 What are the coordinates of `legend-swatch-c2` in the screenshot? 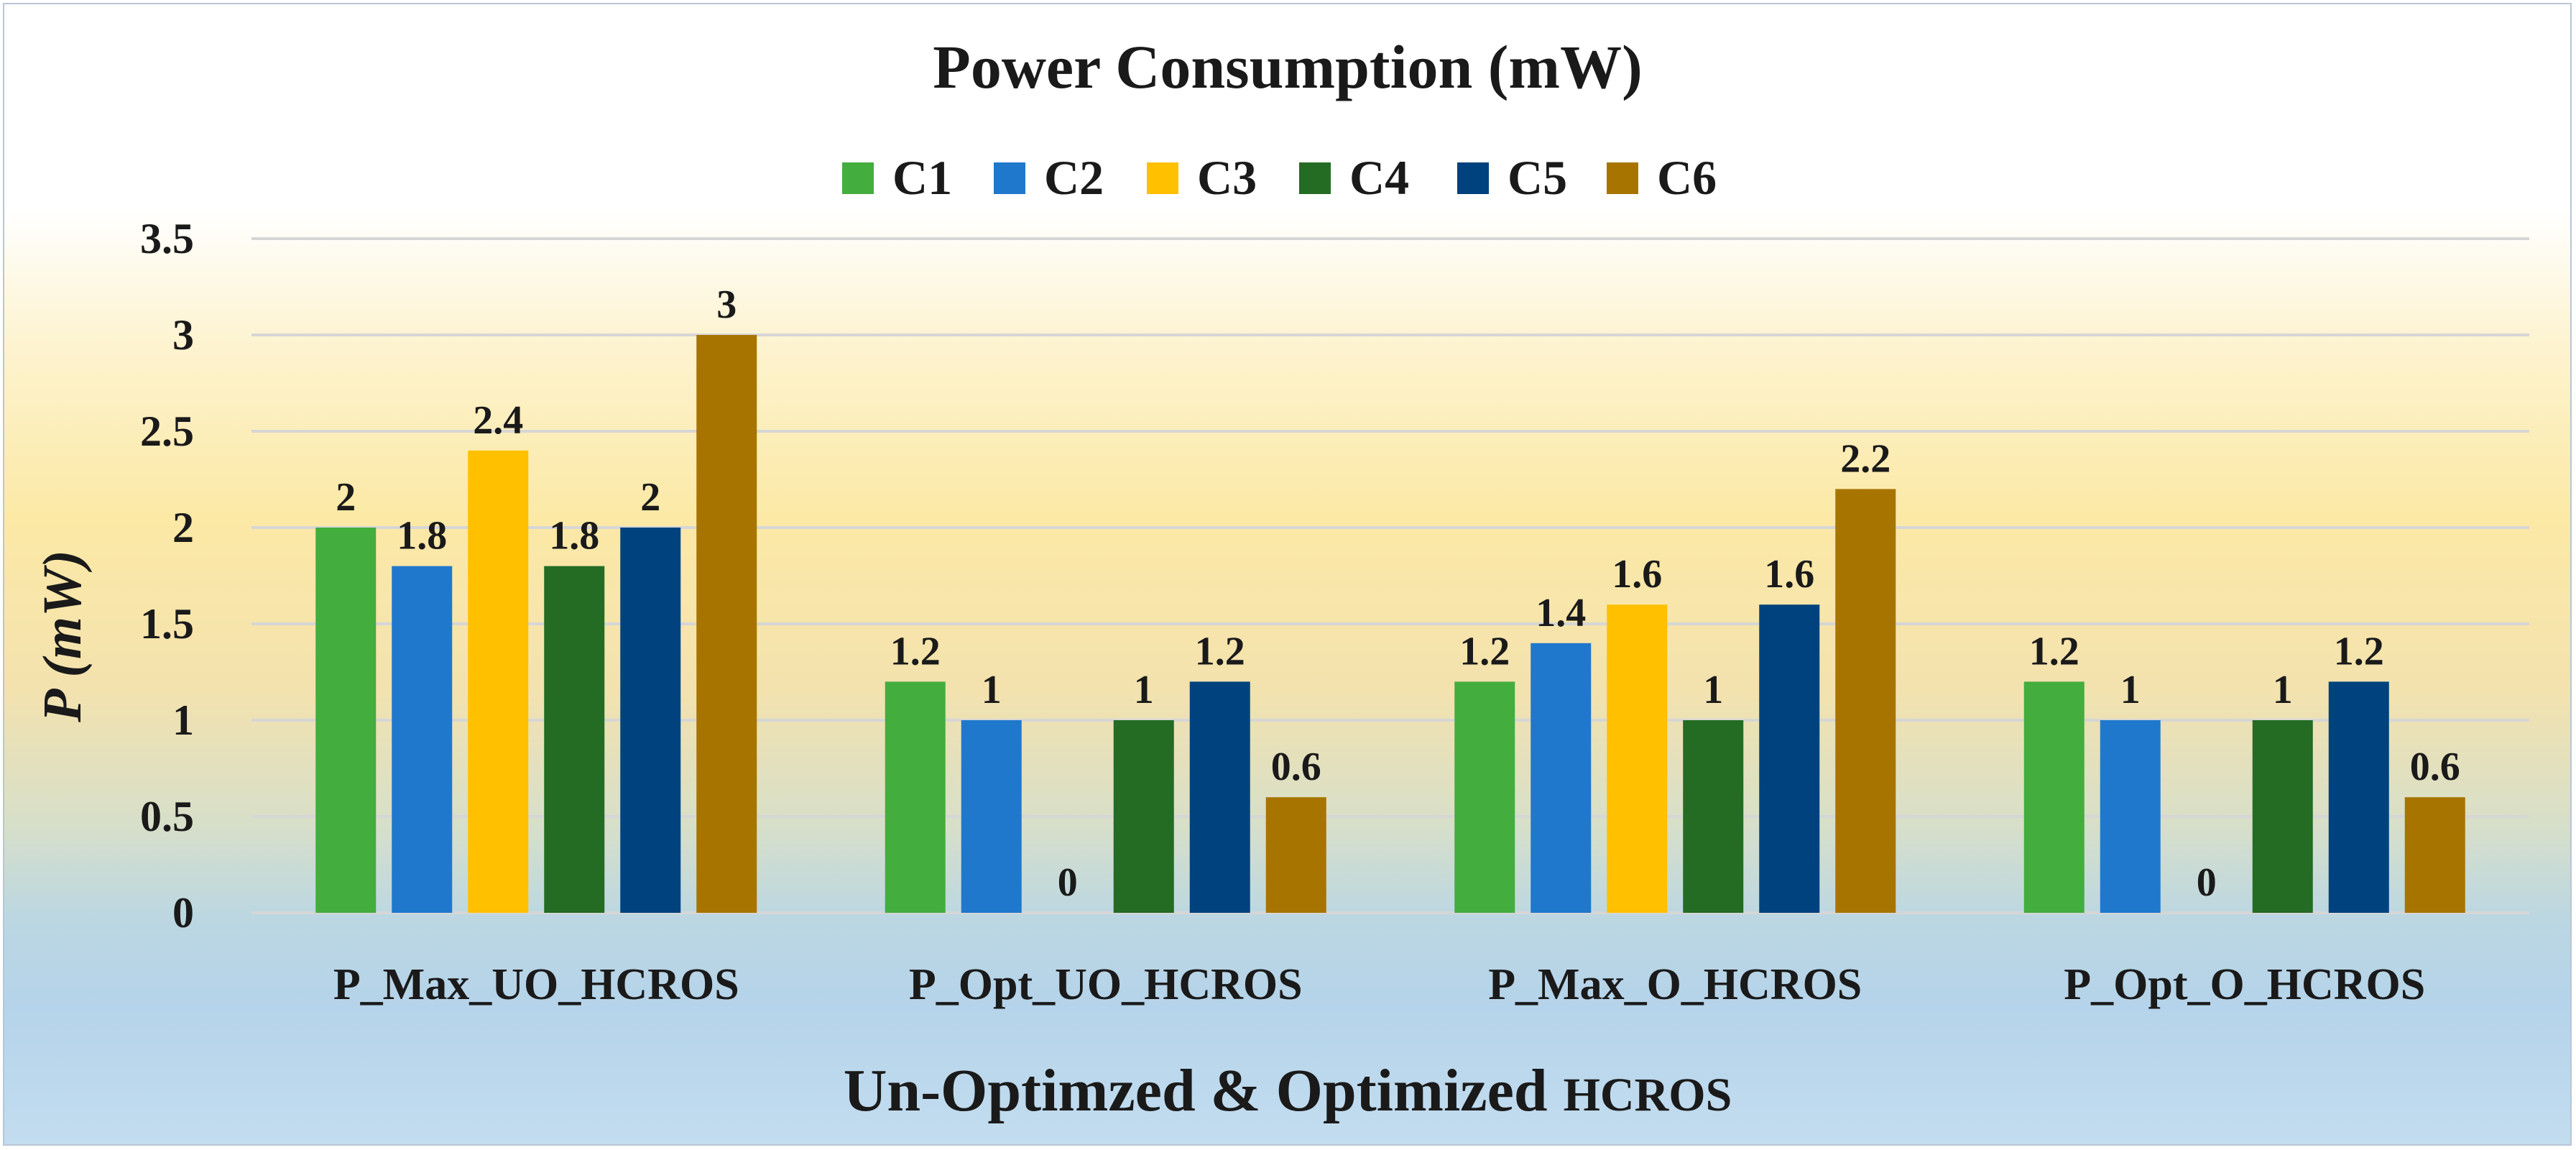 It's located at (1009, 178).